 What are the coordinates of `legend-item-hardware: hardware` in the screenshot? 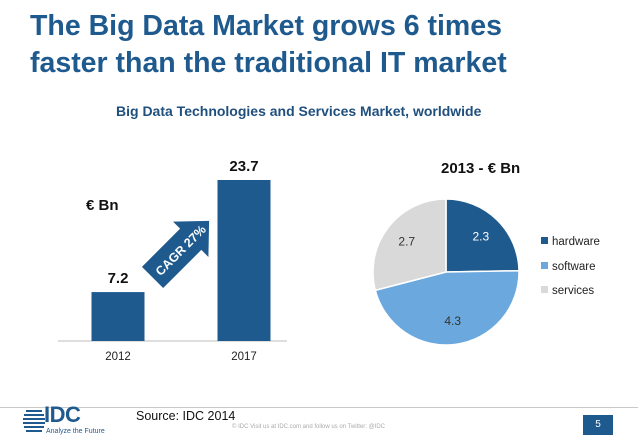 It's located at (570, 242).